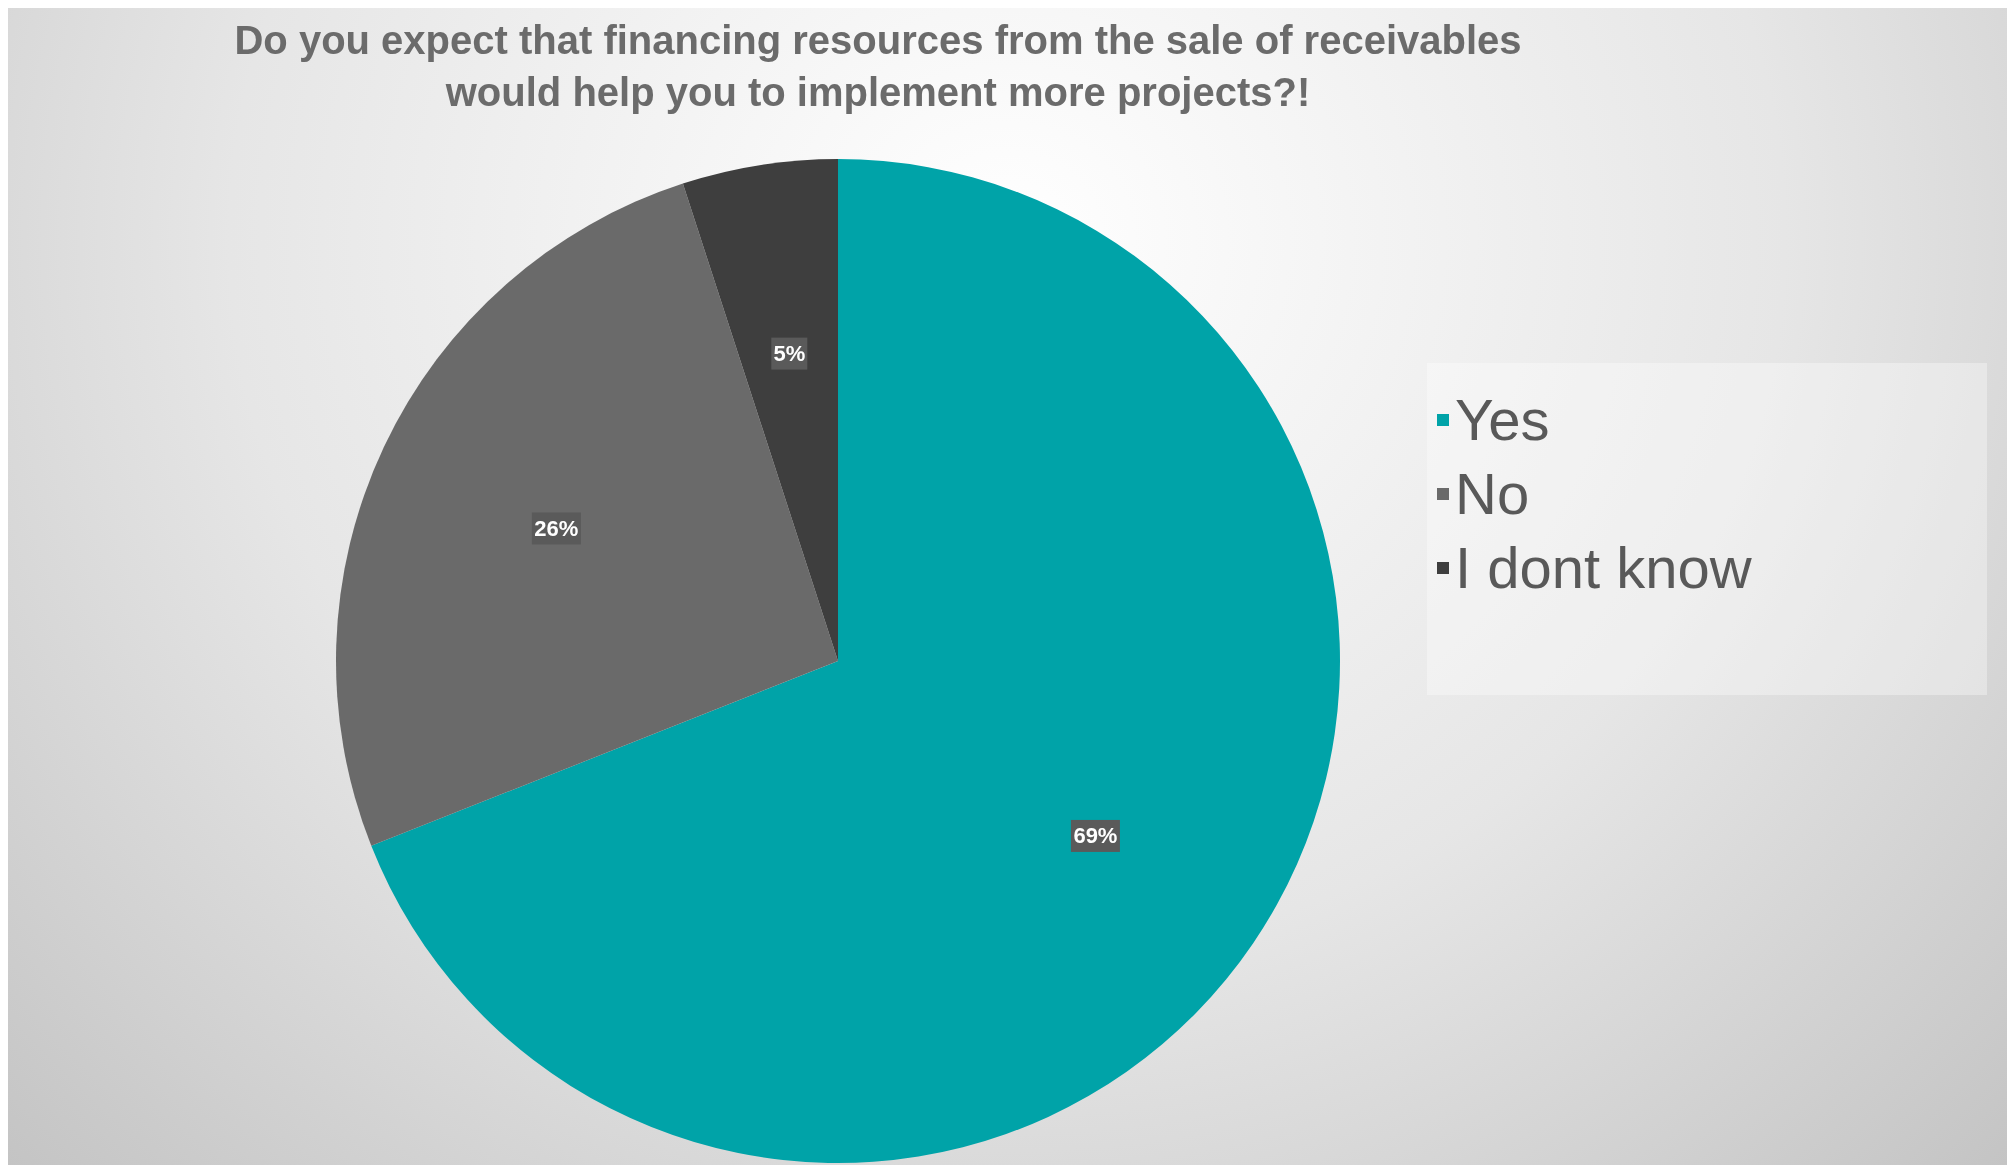  Describe the element at coordinates (878, 66) in the screenshot. I see `chart-title: Do you expect that financing resources from the sale of receivables would help you to implement more projects?!` at that location.